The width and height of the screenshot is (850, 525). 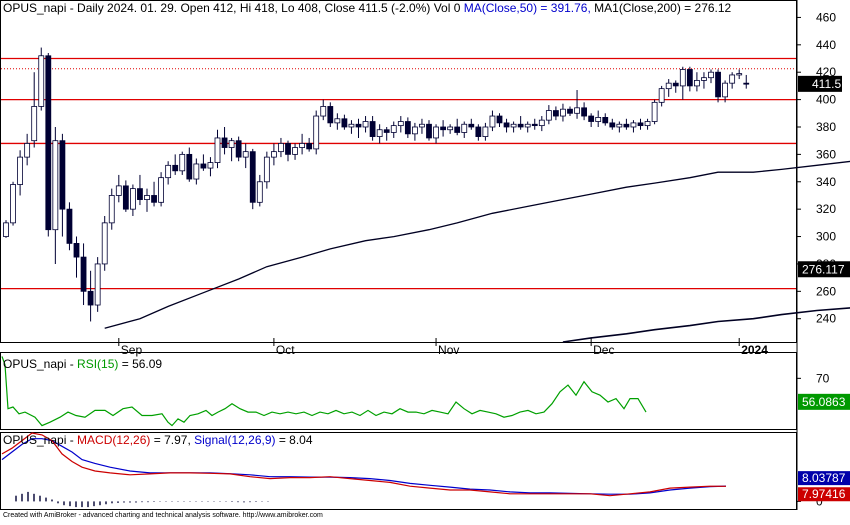 I want to click on price-y-axis: 240260280300320340360380400420440460, so click(x=816, y=168).